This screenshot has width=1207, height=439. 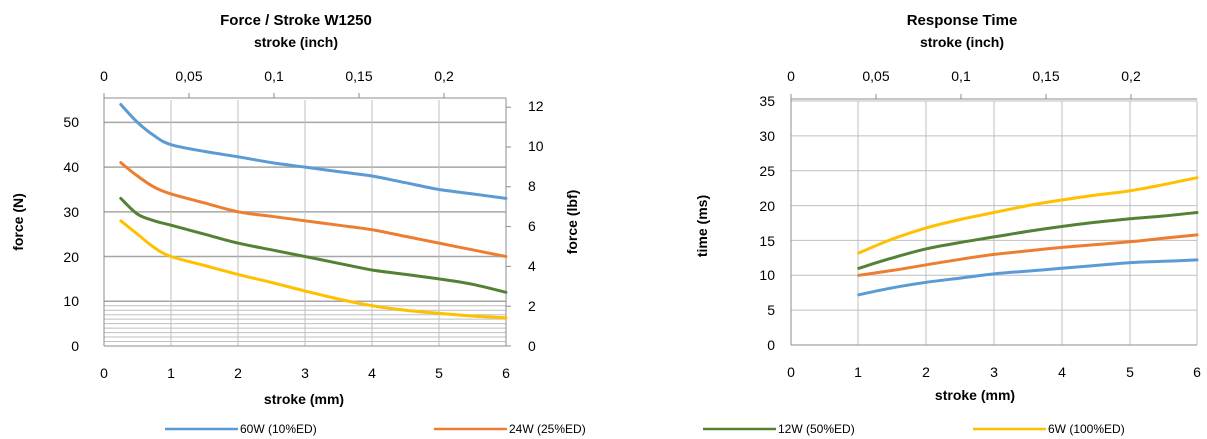 I want to click on y-tick-label: 15, so click(x=767, y=241).